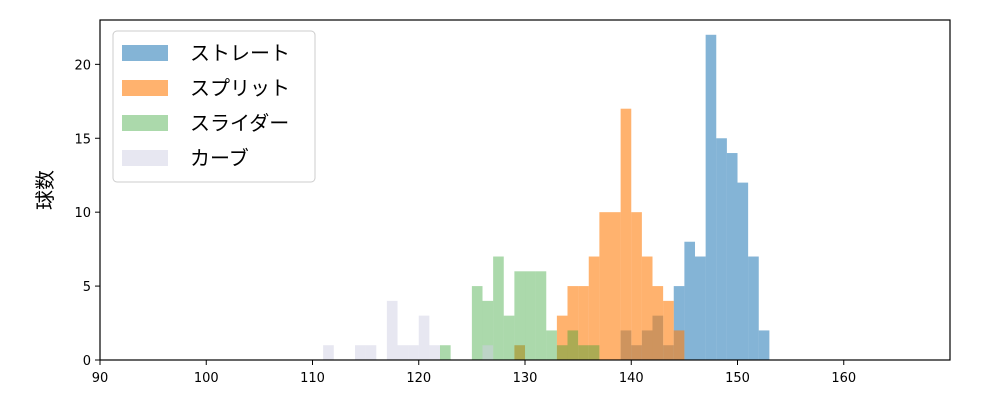 Image resolution: width=1000 pixels, height=400 pixels. I want to click on legend-label: スプリット, so click(240, 88).